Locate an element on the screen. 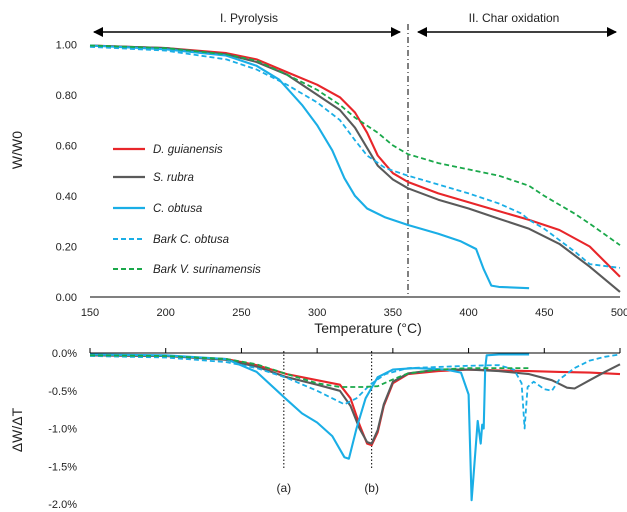  dtg-y-tick-label: -0.5% is located at coordinates (62, 392).